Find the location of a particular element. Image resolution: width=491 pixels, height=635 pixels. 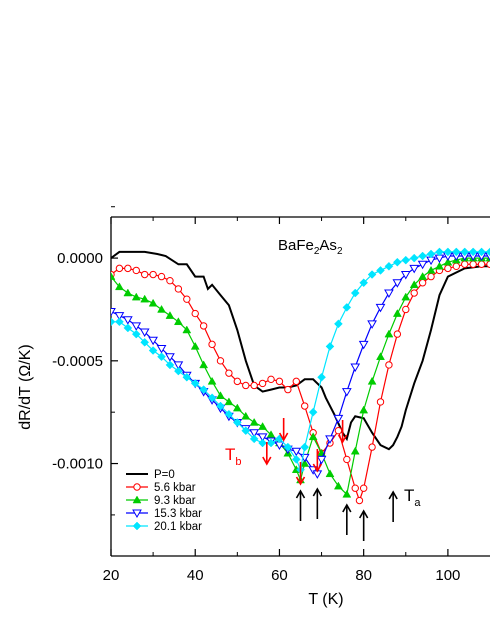

x-tick-label: 60 is located at coordinates (279, 575).